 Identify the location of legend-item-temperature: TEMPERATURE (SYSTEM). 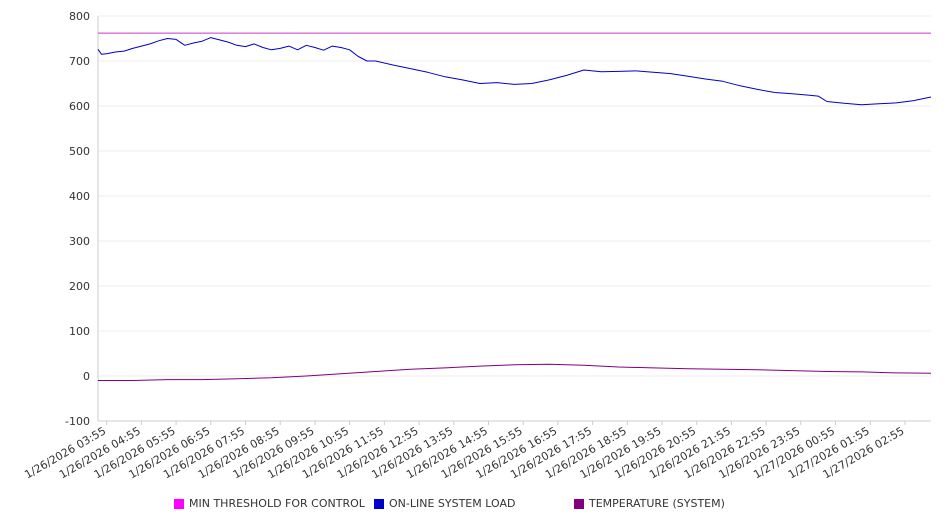
(649, 503).